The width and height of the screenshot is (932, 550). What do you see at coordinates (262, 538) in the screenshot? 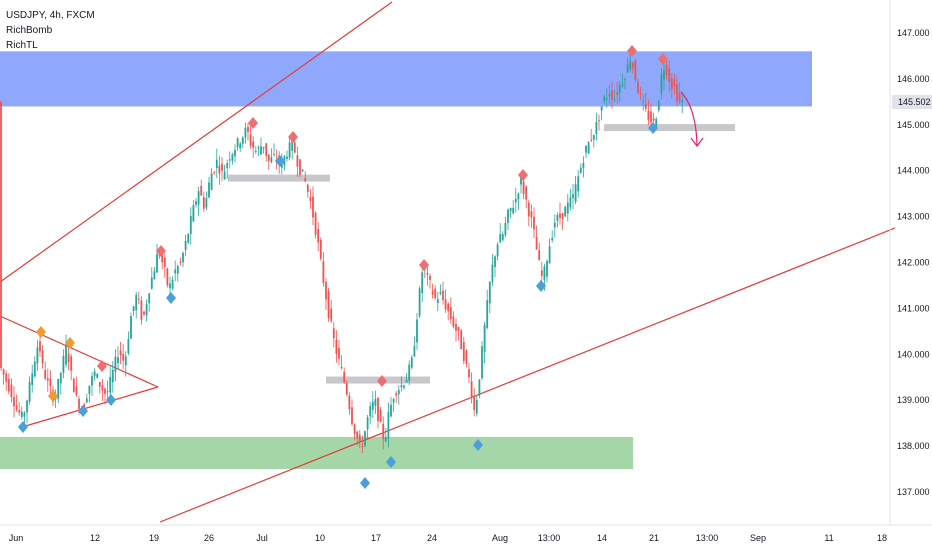
I see `time-tick-label: Jul` at bounding box center [262, 538].